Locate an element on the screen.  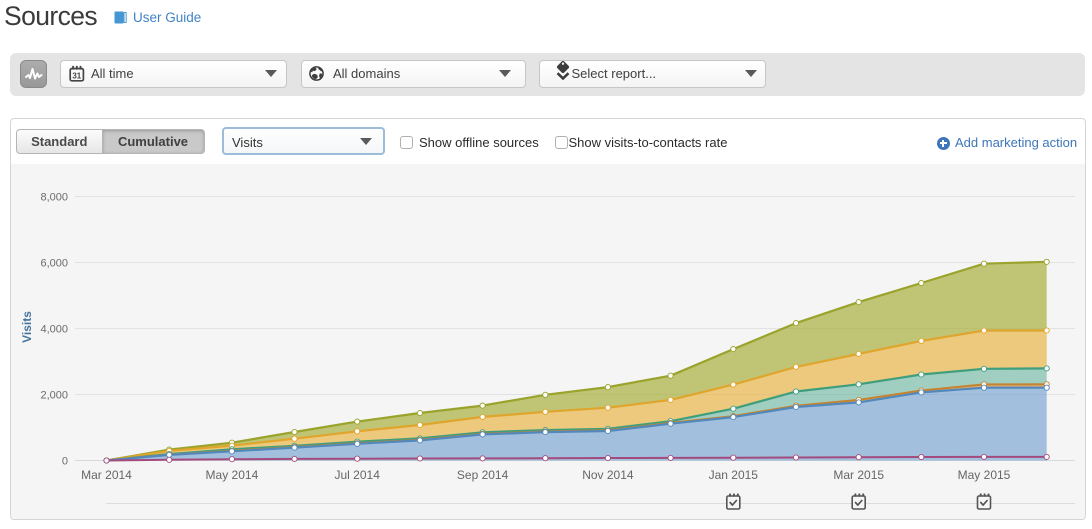
svg-text: 2,000 is located at coordinates (54, 395).